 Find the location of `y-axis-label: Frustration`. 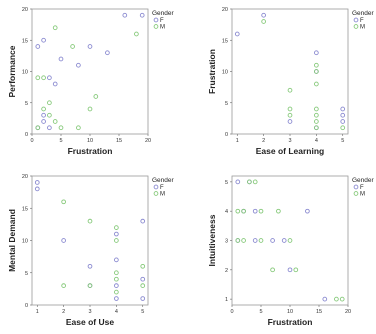

y-axis-label: Frustration is located at coordinates (212, 71).